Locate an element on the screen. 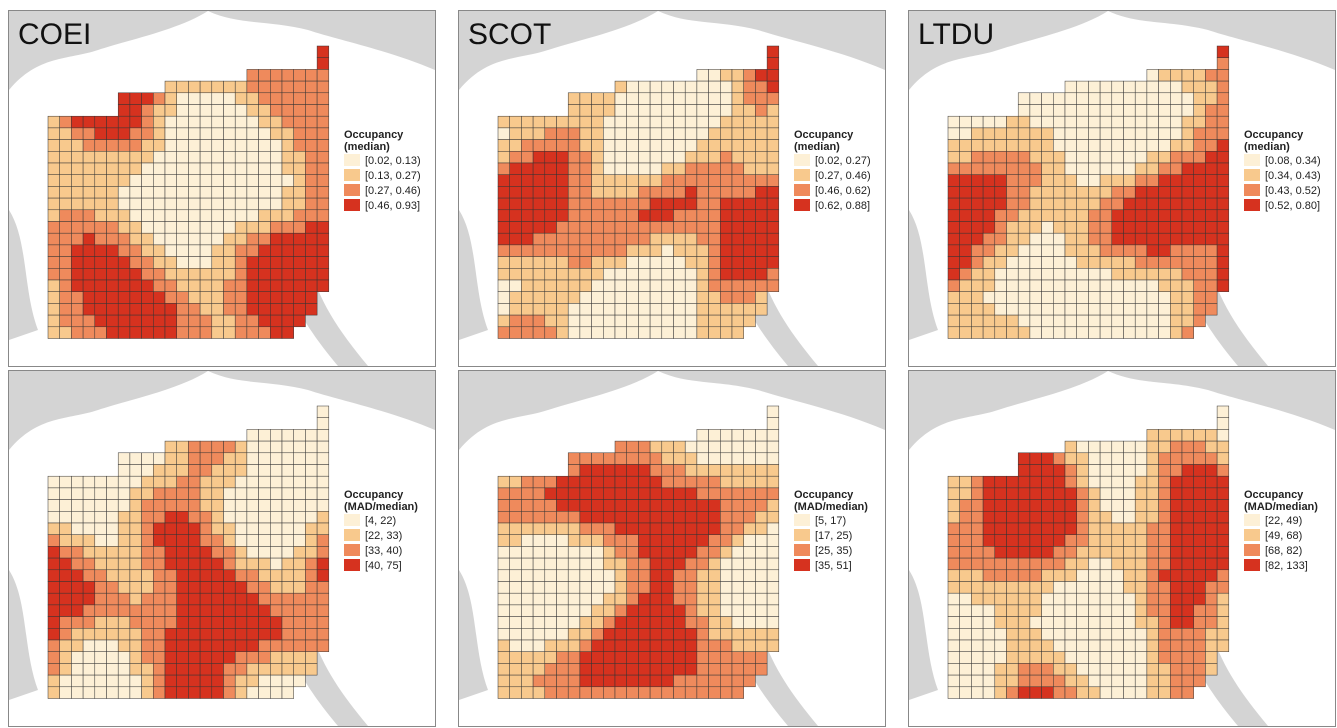 This screenshot has width=1337, height=728. legend-swatch is located at coordinates (1252, 550).